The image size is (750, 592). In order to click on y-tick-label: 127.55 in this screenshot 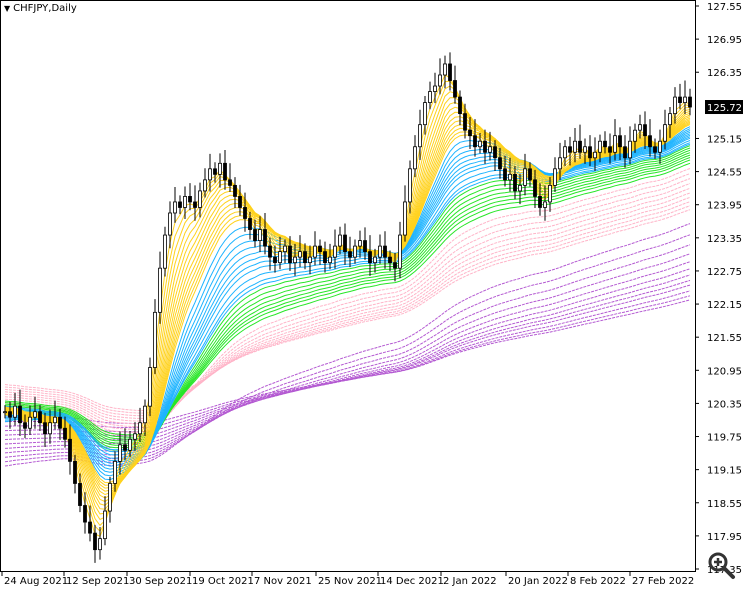, I will do `click(724, 7)`.